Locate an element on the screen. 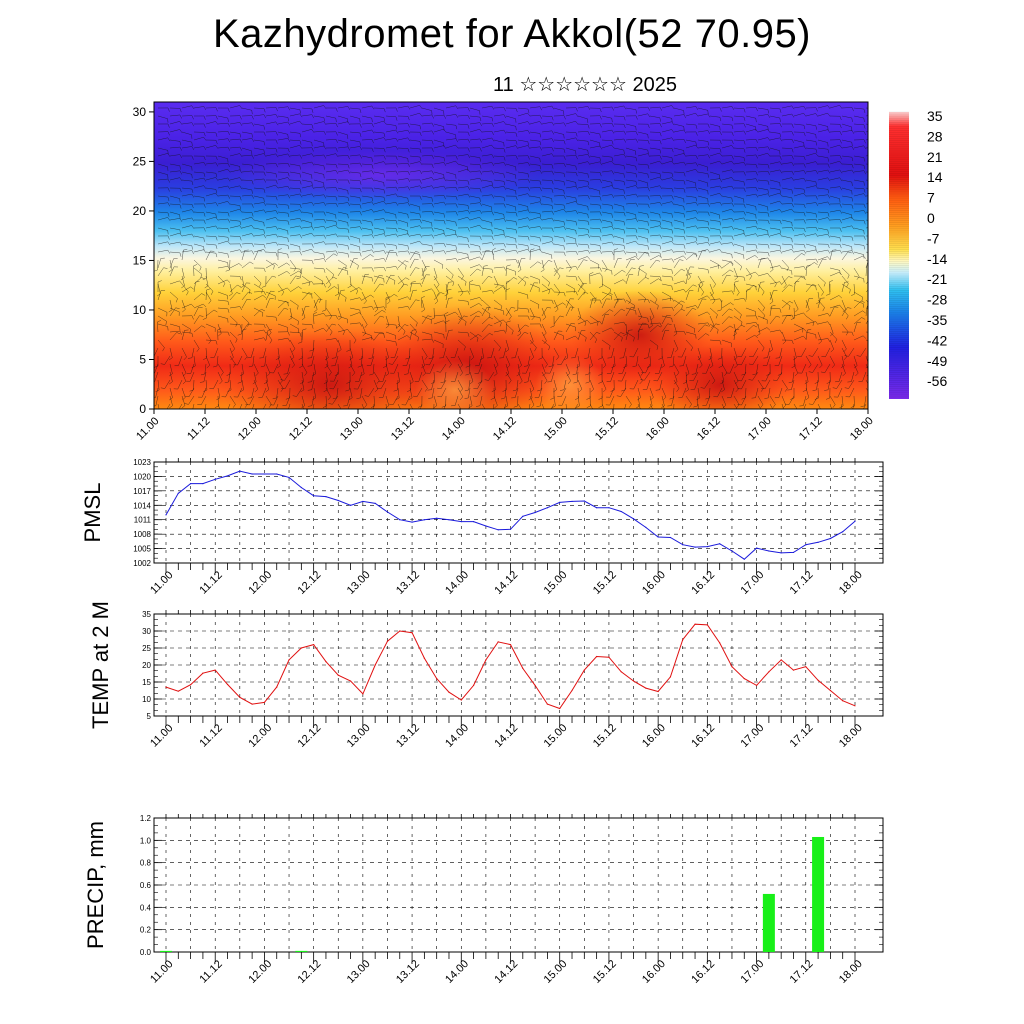 The image size is (1024, 1024). colorbar-bands is located at coordinates (899, 254).